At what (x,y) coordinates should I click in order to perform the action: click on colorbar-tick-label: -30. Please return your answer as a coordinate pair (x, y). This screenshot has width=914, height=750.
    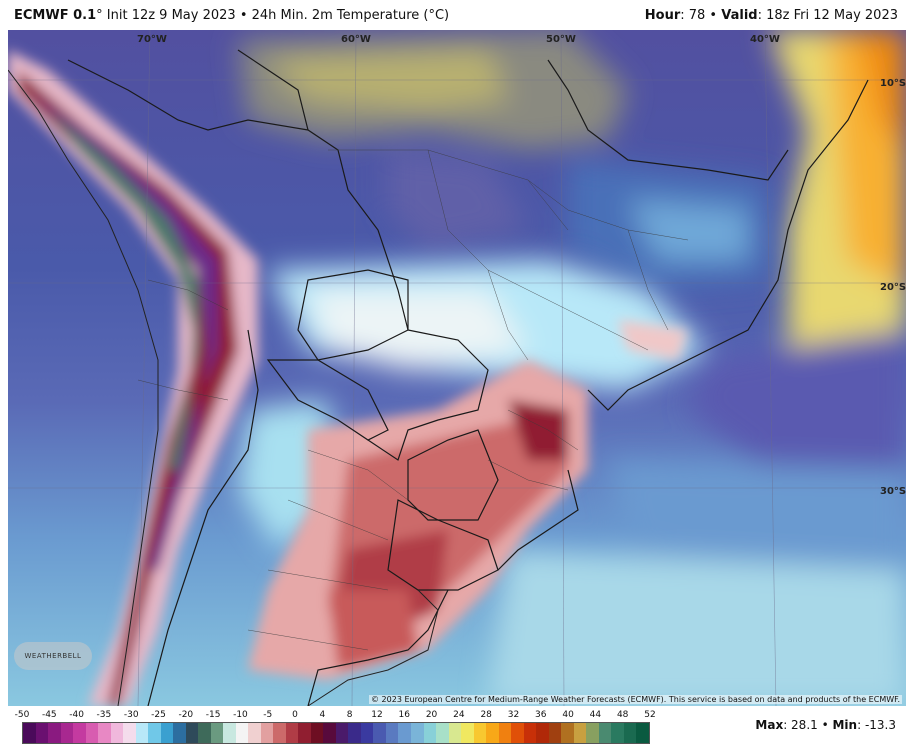
    Looking at the image, I should click on (131, 715).